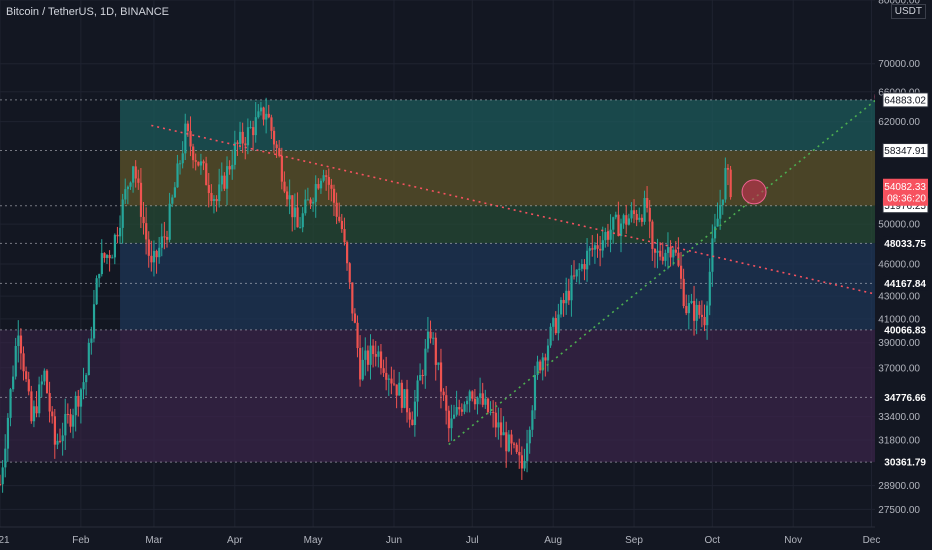 This screenshot has height=550, width=932. Describe the element at coordinates (905, 463) in the screenshot. I see `level-label: 30361.79` at that location.